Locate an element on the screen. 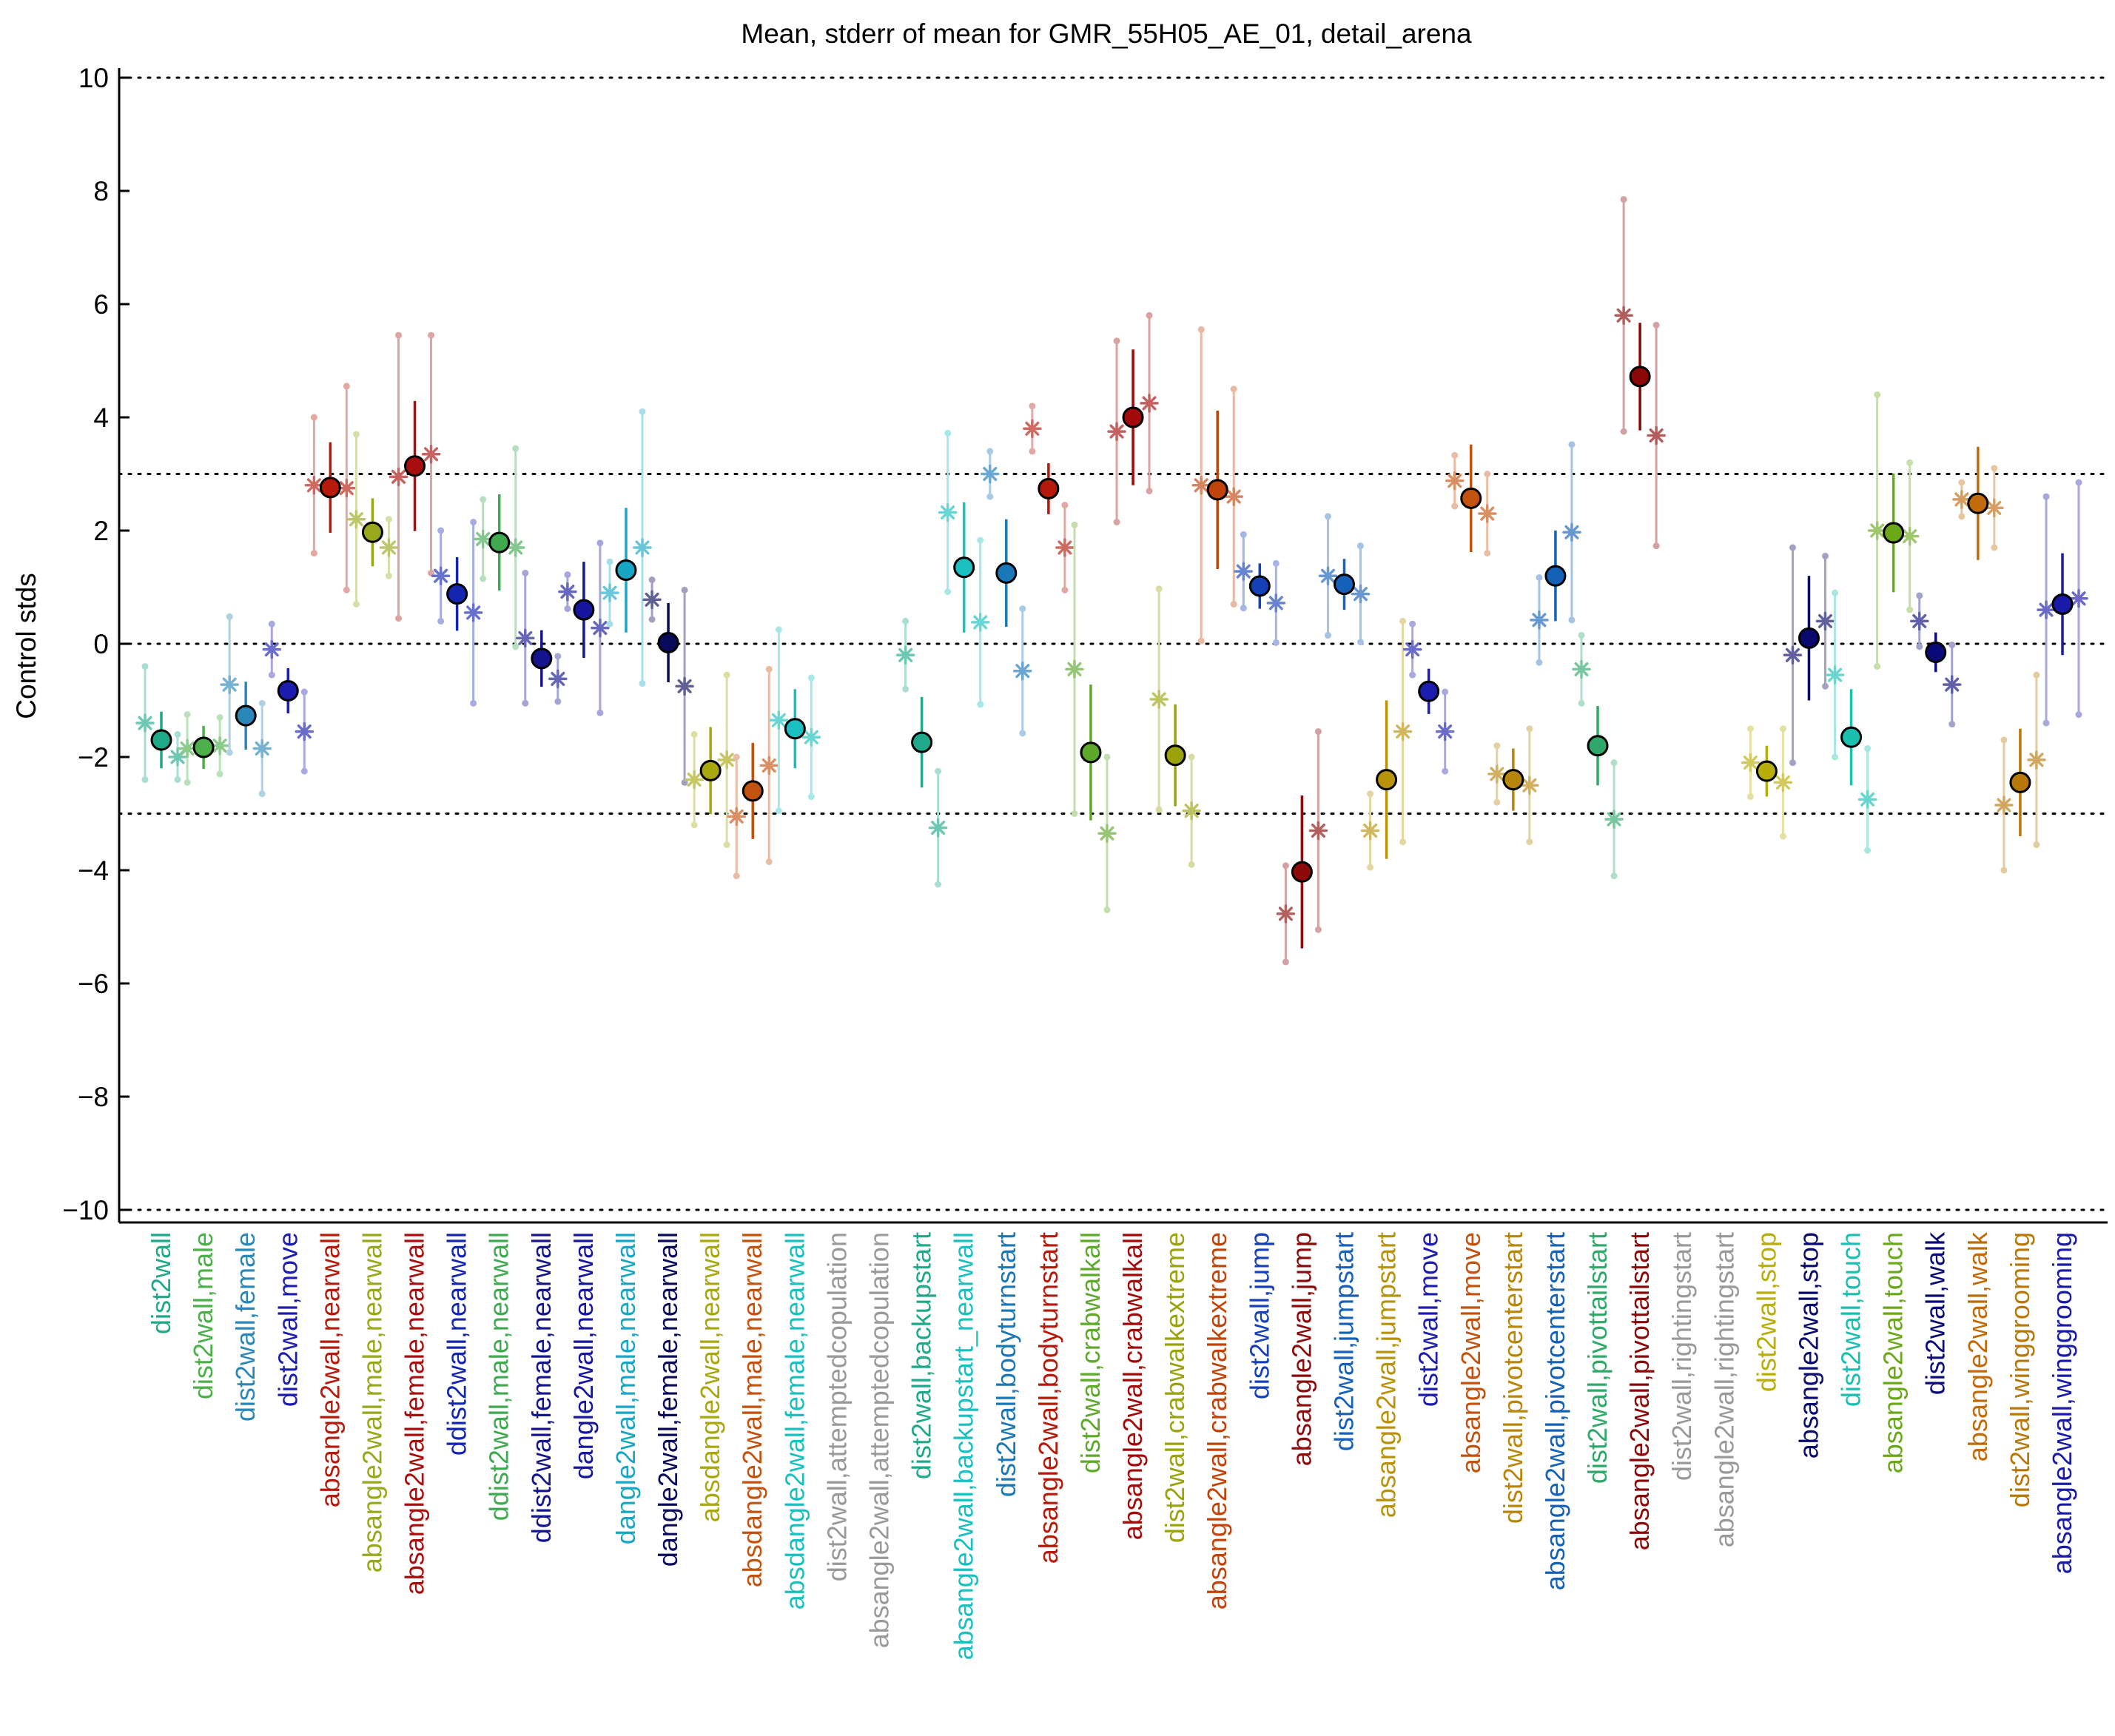  x-tick-label: absangle2wall,winggrooming is located at coordinates (2062, 1403).